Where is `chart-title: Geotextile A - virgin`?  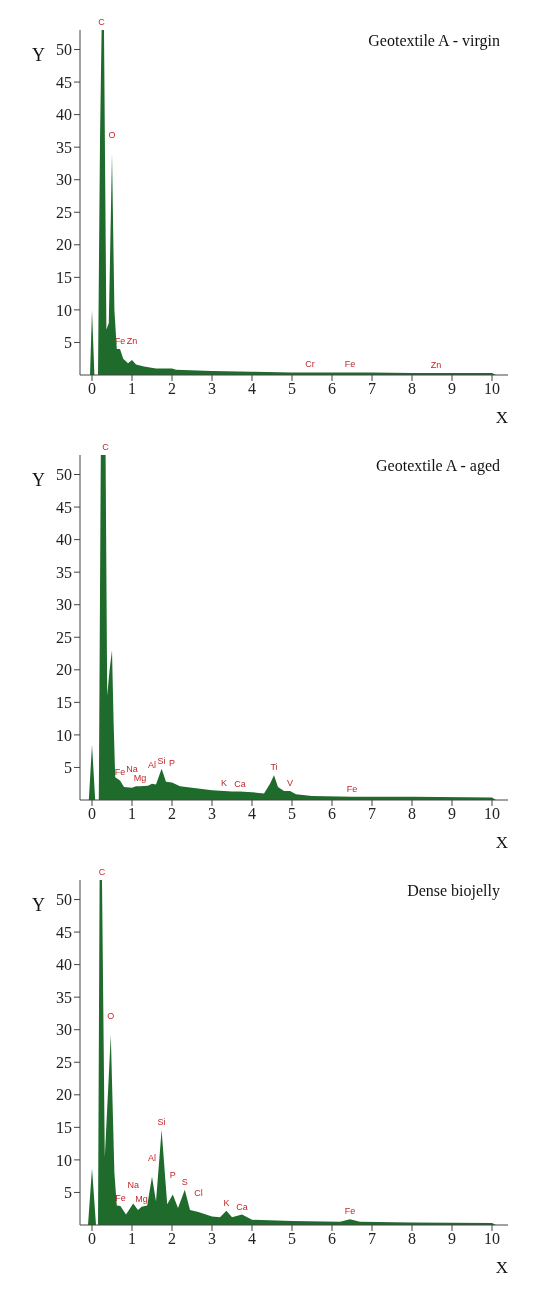
chart-title: Geotextile A - virgin is located at coordinates (434, 41).